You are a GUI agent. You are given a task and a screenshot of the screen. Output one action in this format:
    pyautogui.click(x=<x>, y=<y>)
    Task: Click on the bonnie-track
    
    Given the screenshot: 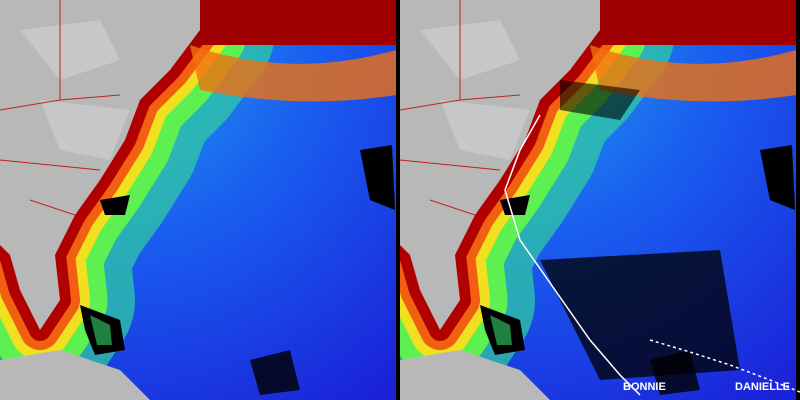 What is the action you would take?
    pyautogui.click(x=572, y=255)
    